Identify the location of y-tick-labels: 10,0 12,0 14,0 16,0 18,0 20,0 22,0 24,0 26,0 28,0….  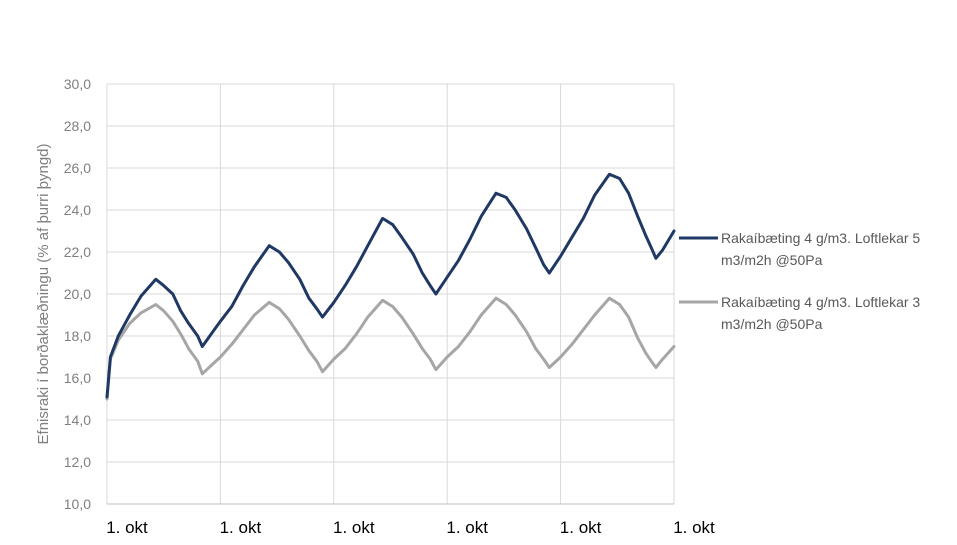
(77, 294).